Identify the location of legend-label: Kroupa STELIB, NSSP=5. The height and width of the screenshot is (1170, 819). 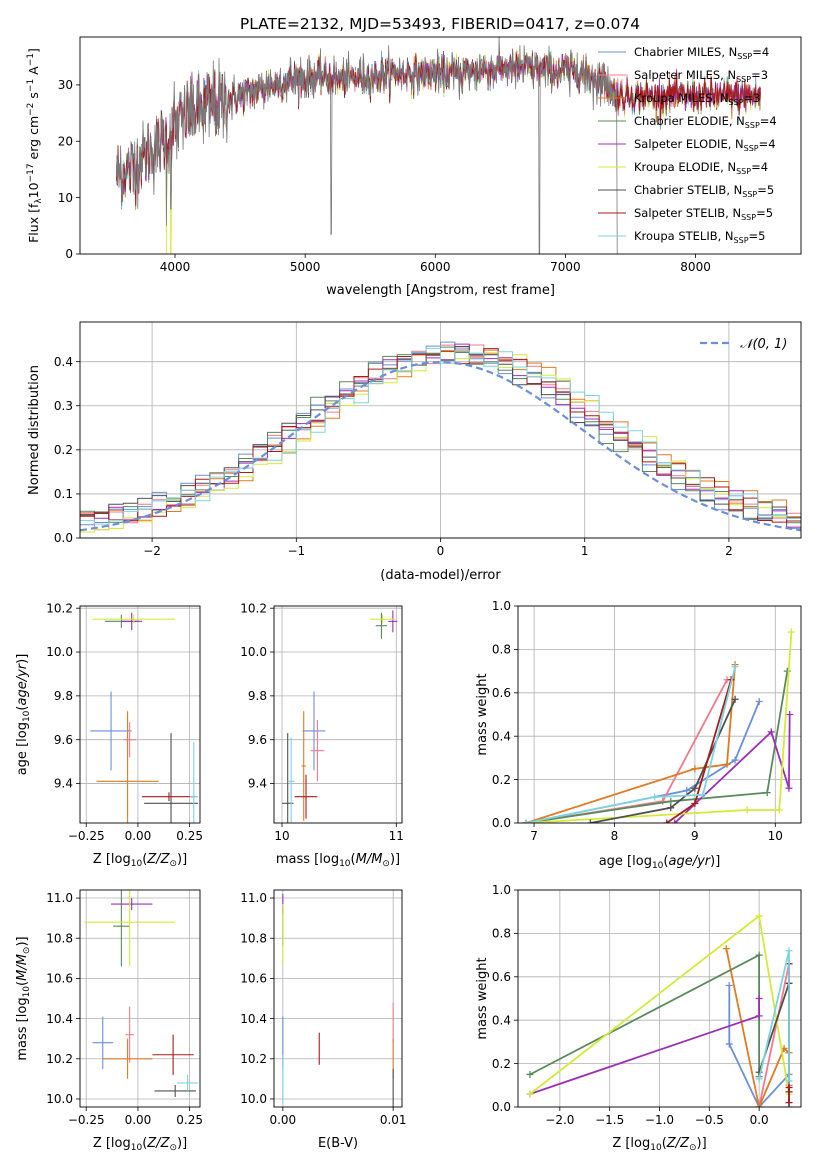
(699, 237).